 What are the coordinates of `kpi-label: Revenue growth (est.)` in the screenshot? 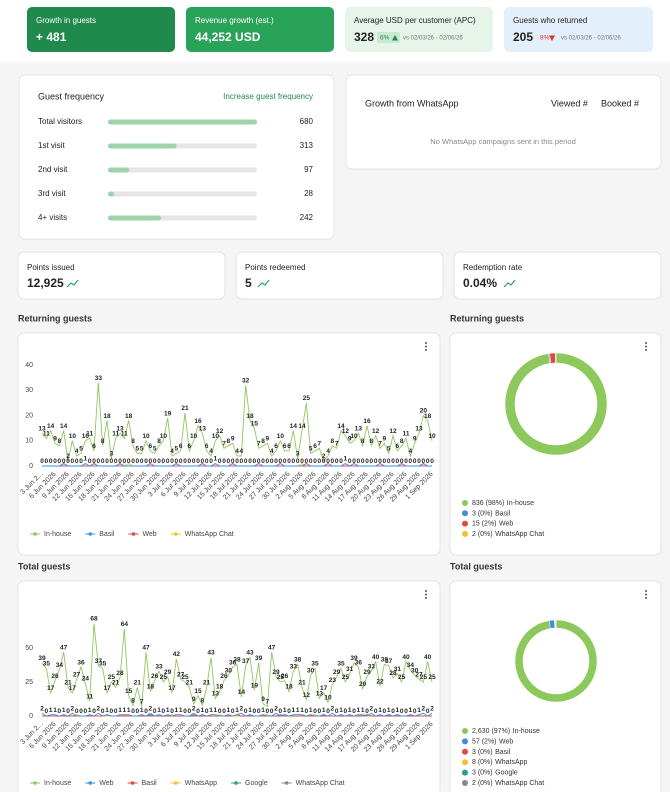 It's located at (234, 20).